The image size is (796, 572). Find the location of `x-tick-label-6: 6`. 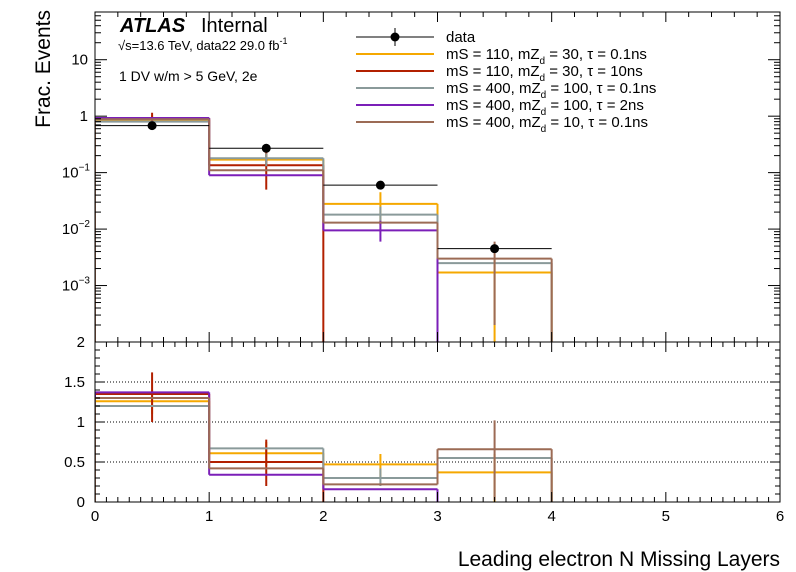

x-tick-label-6: 6 is located at coordinates (780, 516).